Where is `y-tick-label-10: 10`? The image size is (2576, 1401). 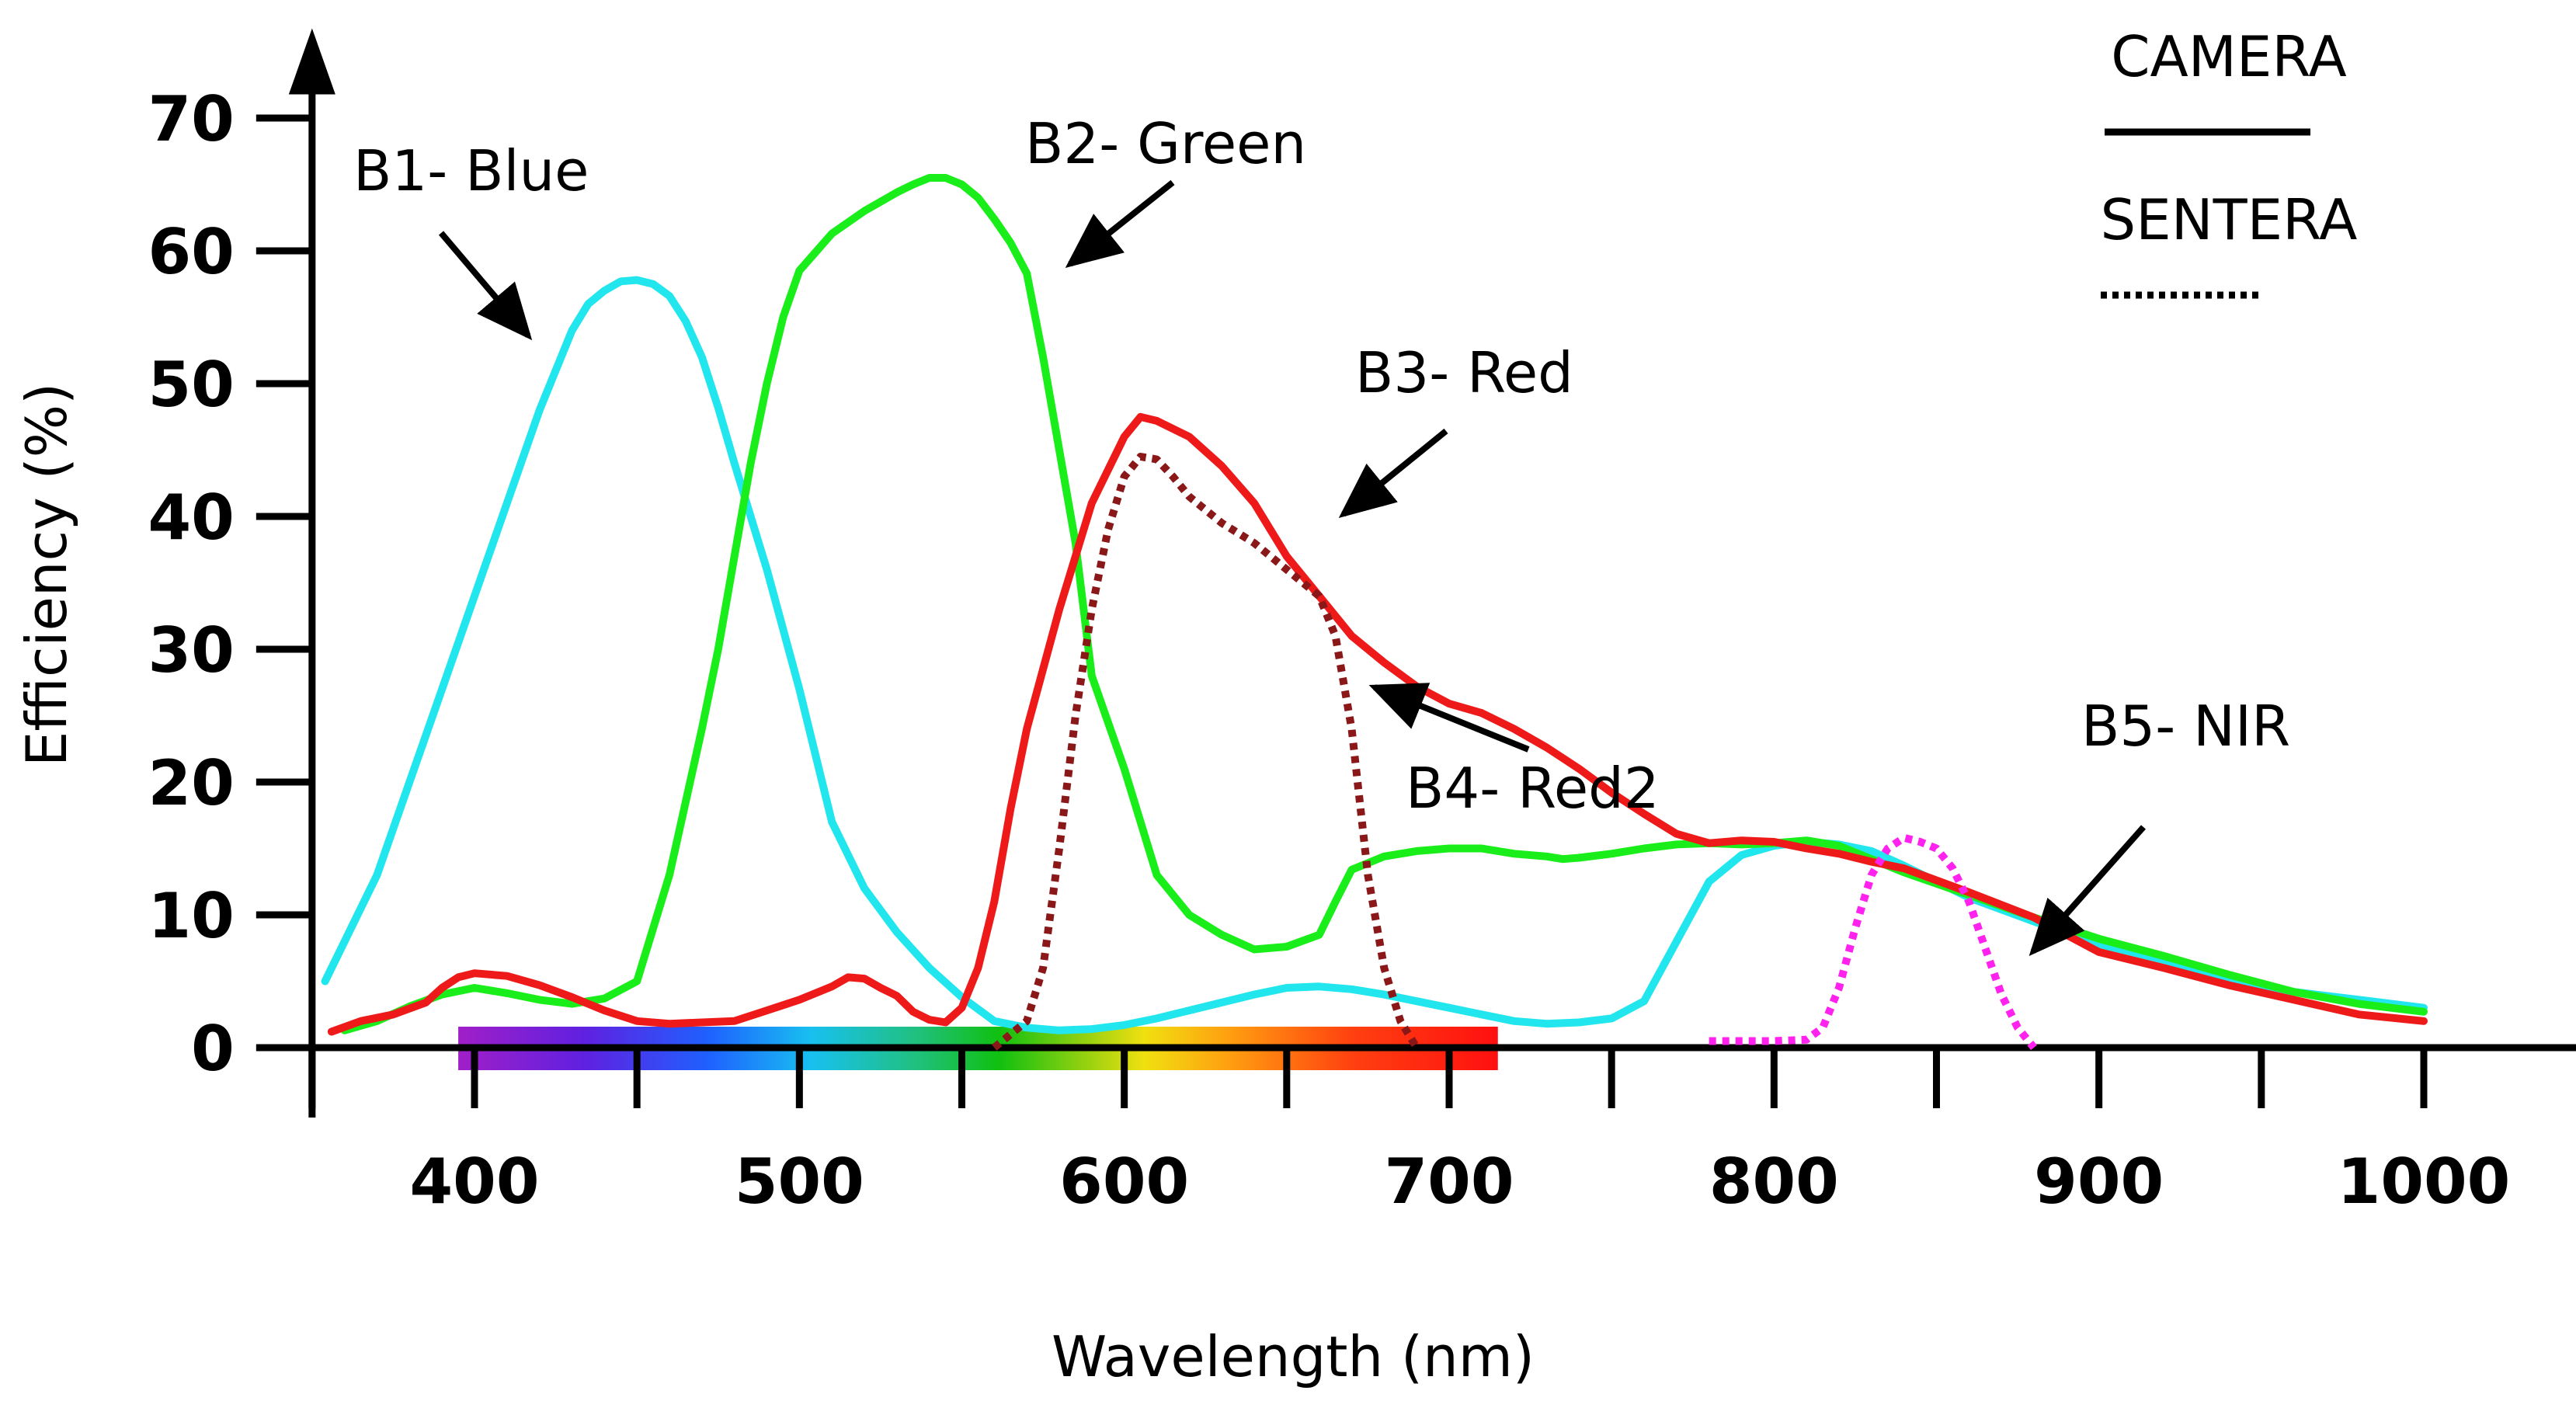
y-tick-label-10: 10 is located at coordinates (191, 916).